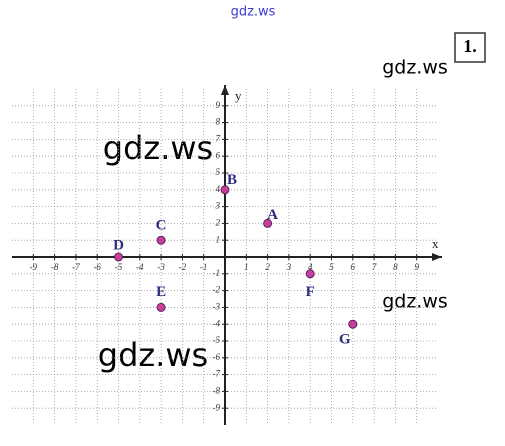 This screenshot has width=505, height=446. I want to click on x-tick-label: -4, so click(140, 267).